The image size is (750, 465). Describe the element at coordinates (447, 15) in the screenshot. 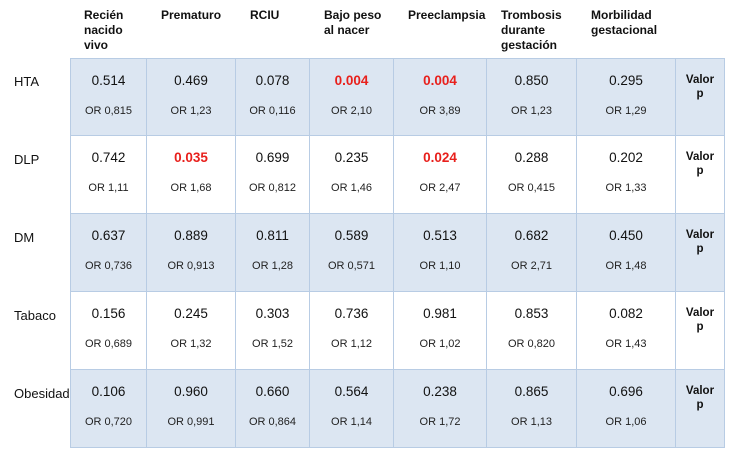

I see `column-header-text: Preeclampsia` at that location.